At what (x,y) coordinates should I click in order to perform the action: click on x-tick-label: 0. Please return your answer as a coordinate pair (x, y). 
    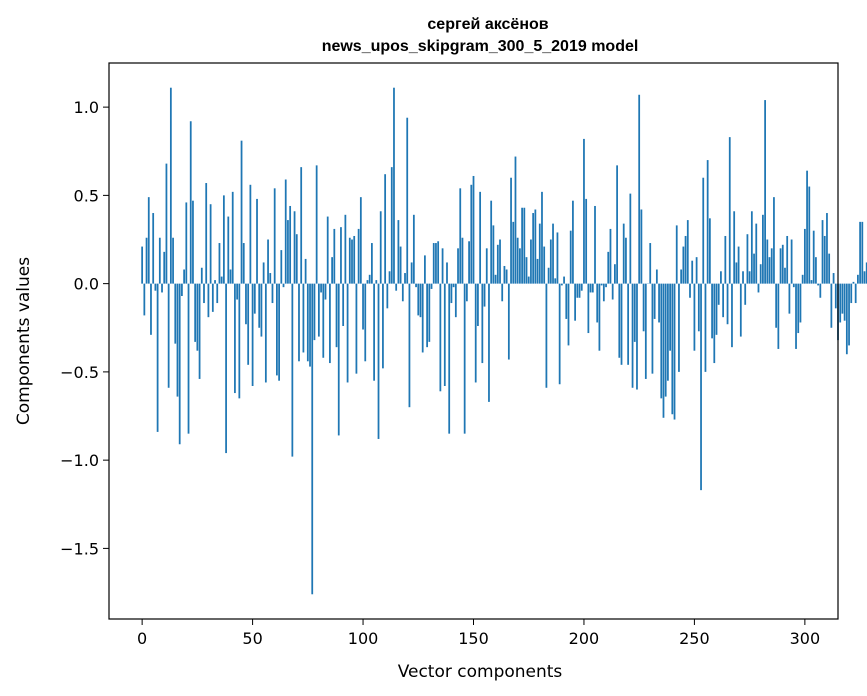
    Looking at the image, I should click on (142, 638).